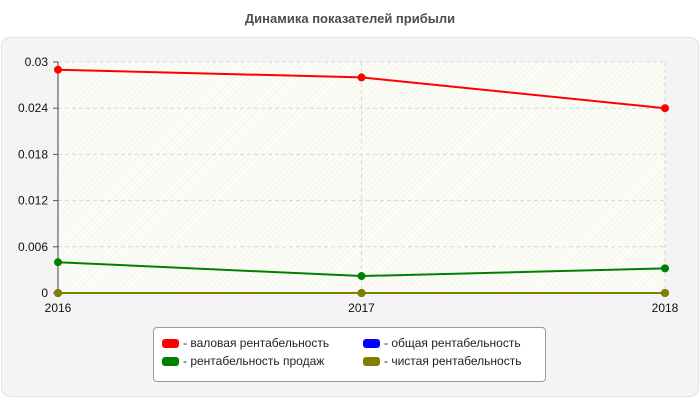  Describe the element at coordinates (256, 343) in the screenshot. I see `legend-label: - валовая рентабельность` at that location.